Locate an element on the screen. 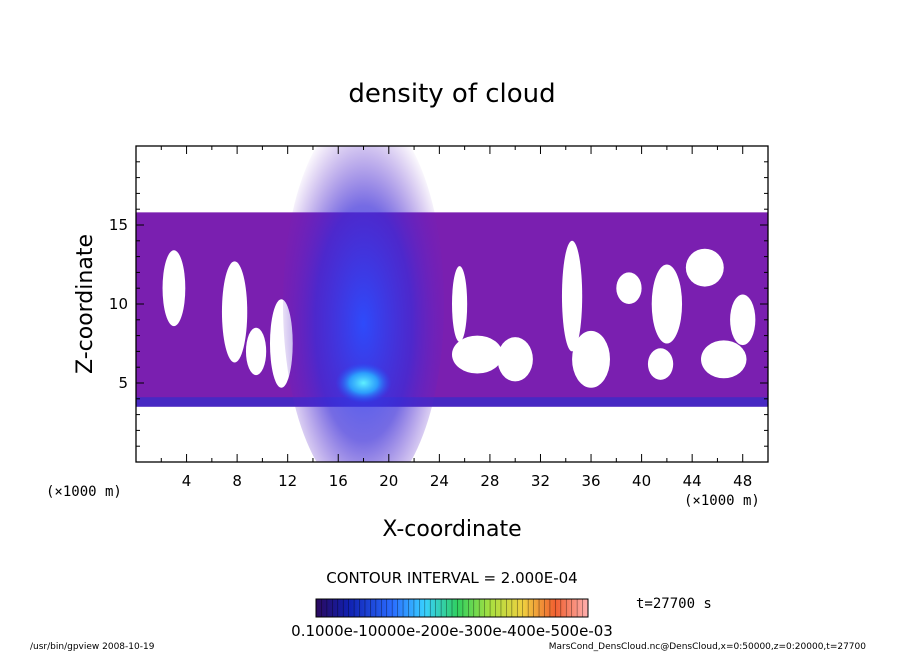 The height and width of the screenshot is (654, 904). chart-title: density of cloud is located at coordinates (451, 94).